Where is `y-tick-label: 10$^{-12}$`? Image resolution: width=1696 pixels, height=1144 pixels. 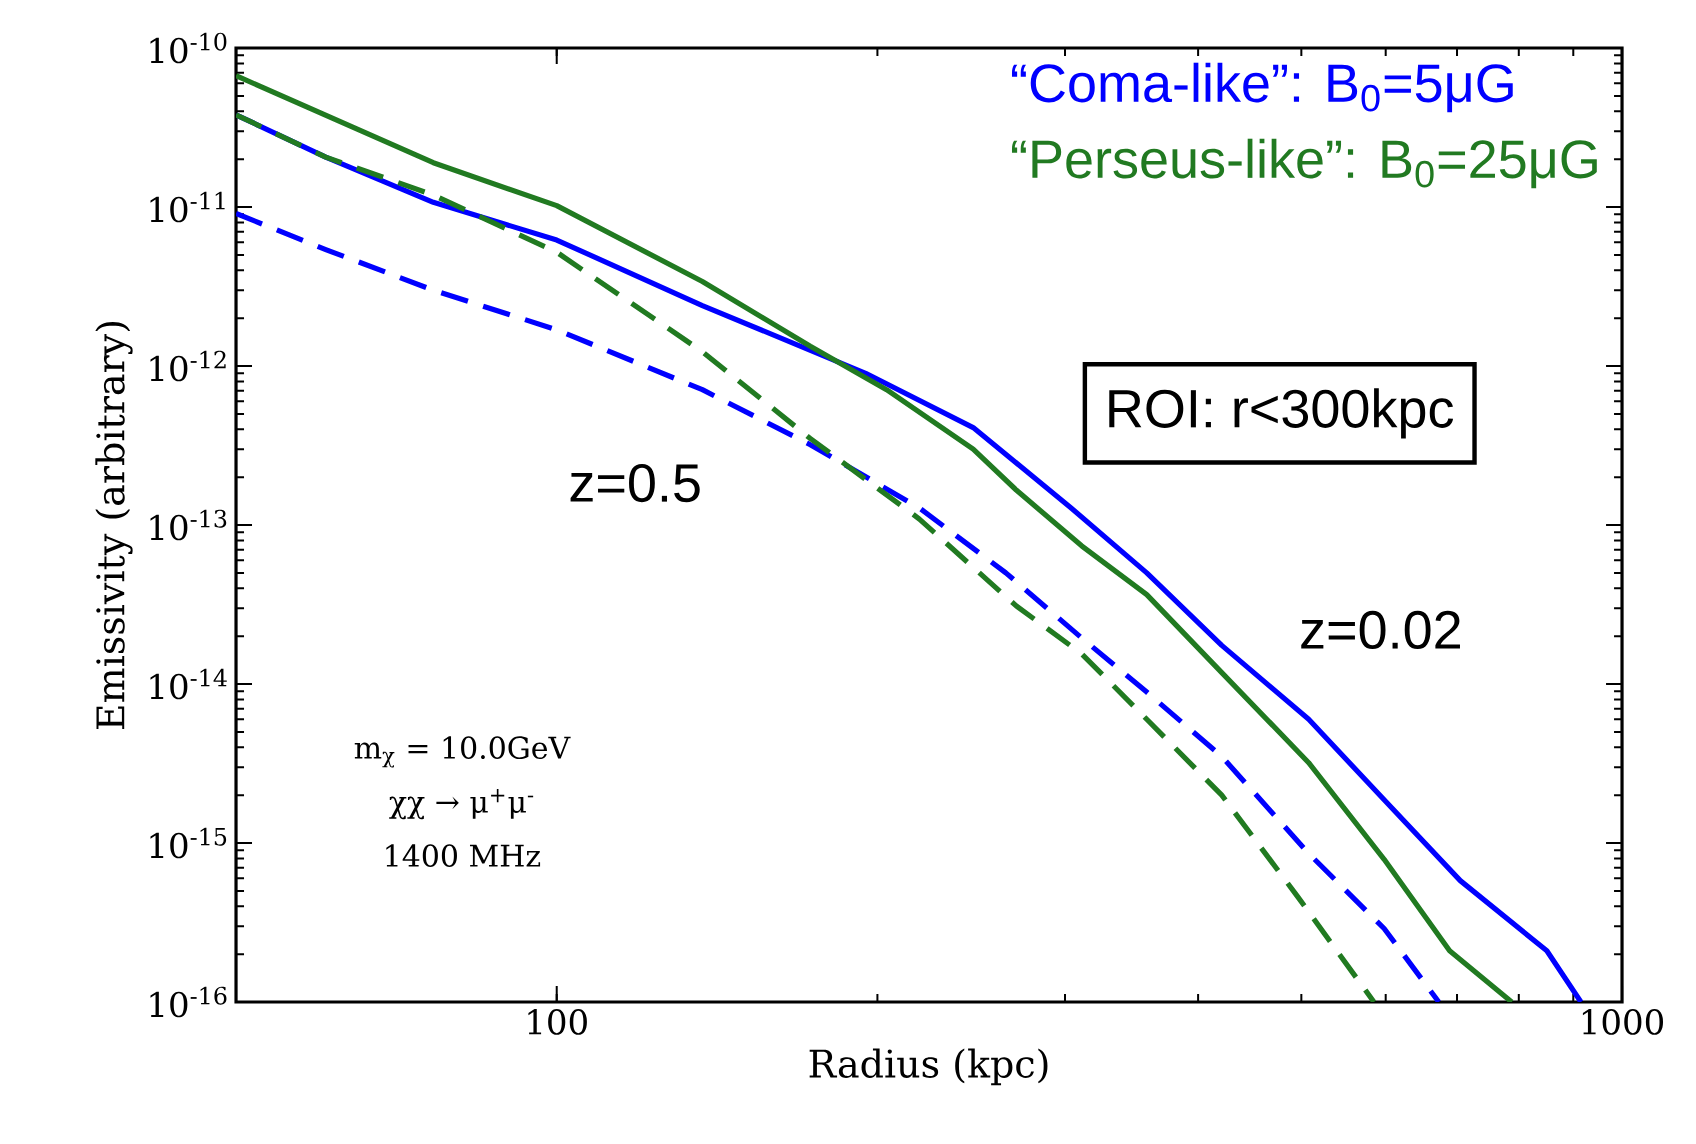 y-tick-label: 10$^{-12}$ is located at coordinates (188, 366).